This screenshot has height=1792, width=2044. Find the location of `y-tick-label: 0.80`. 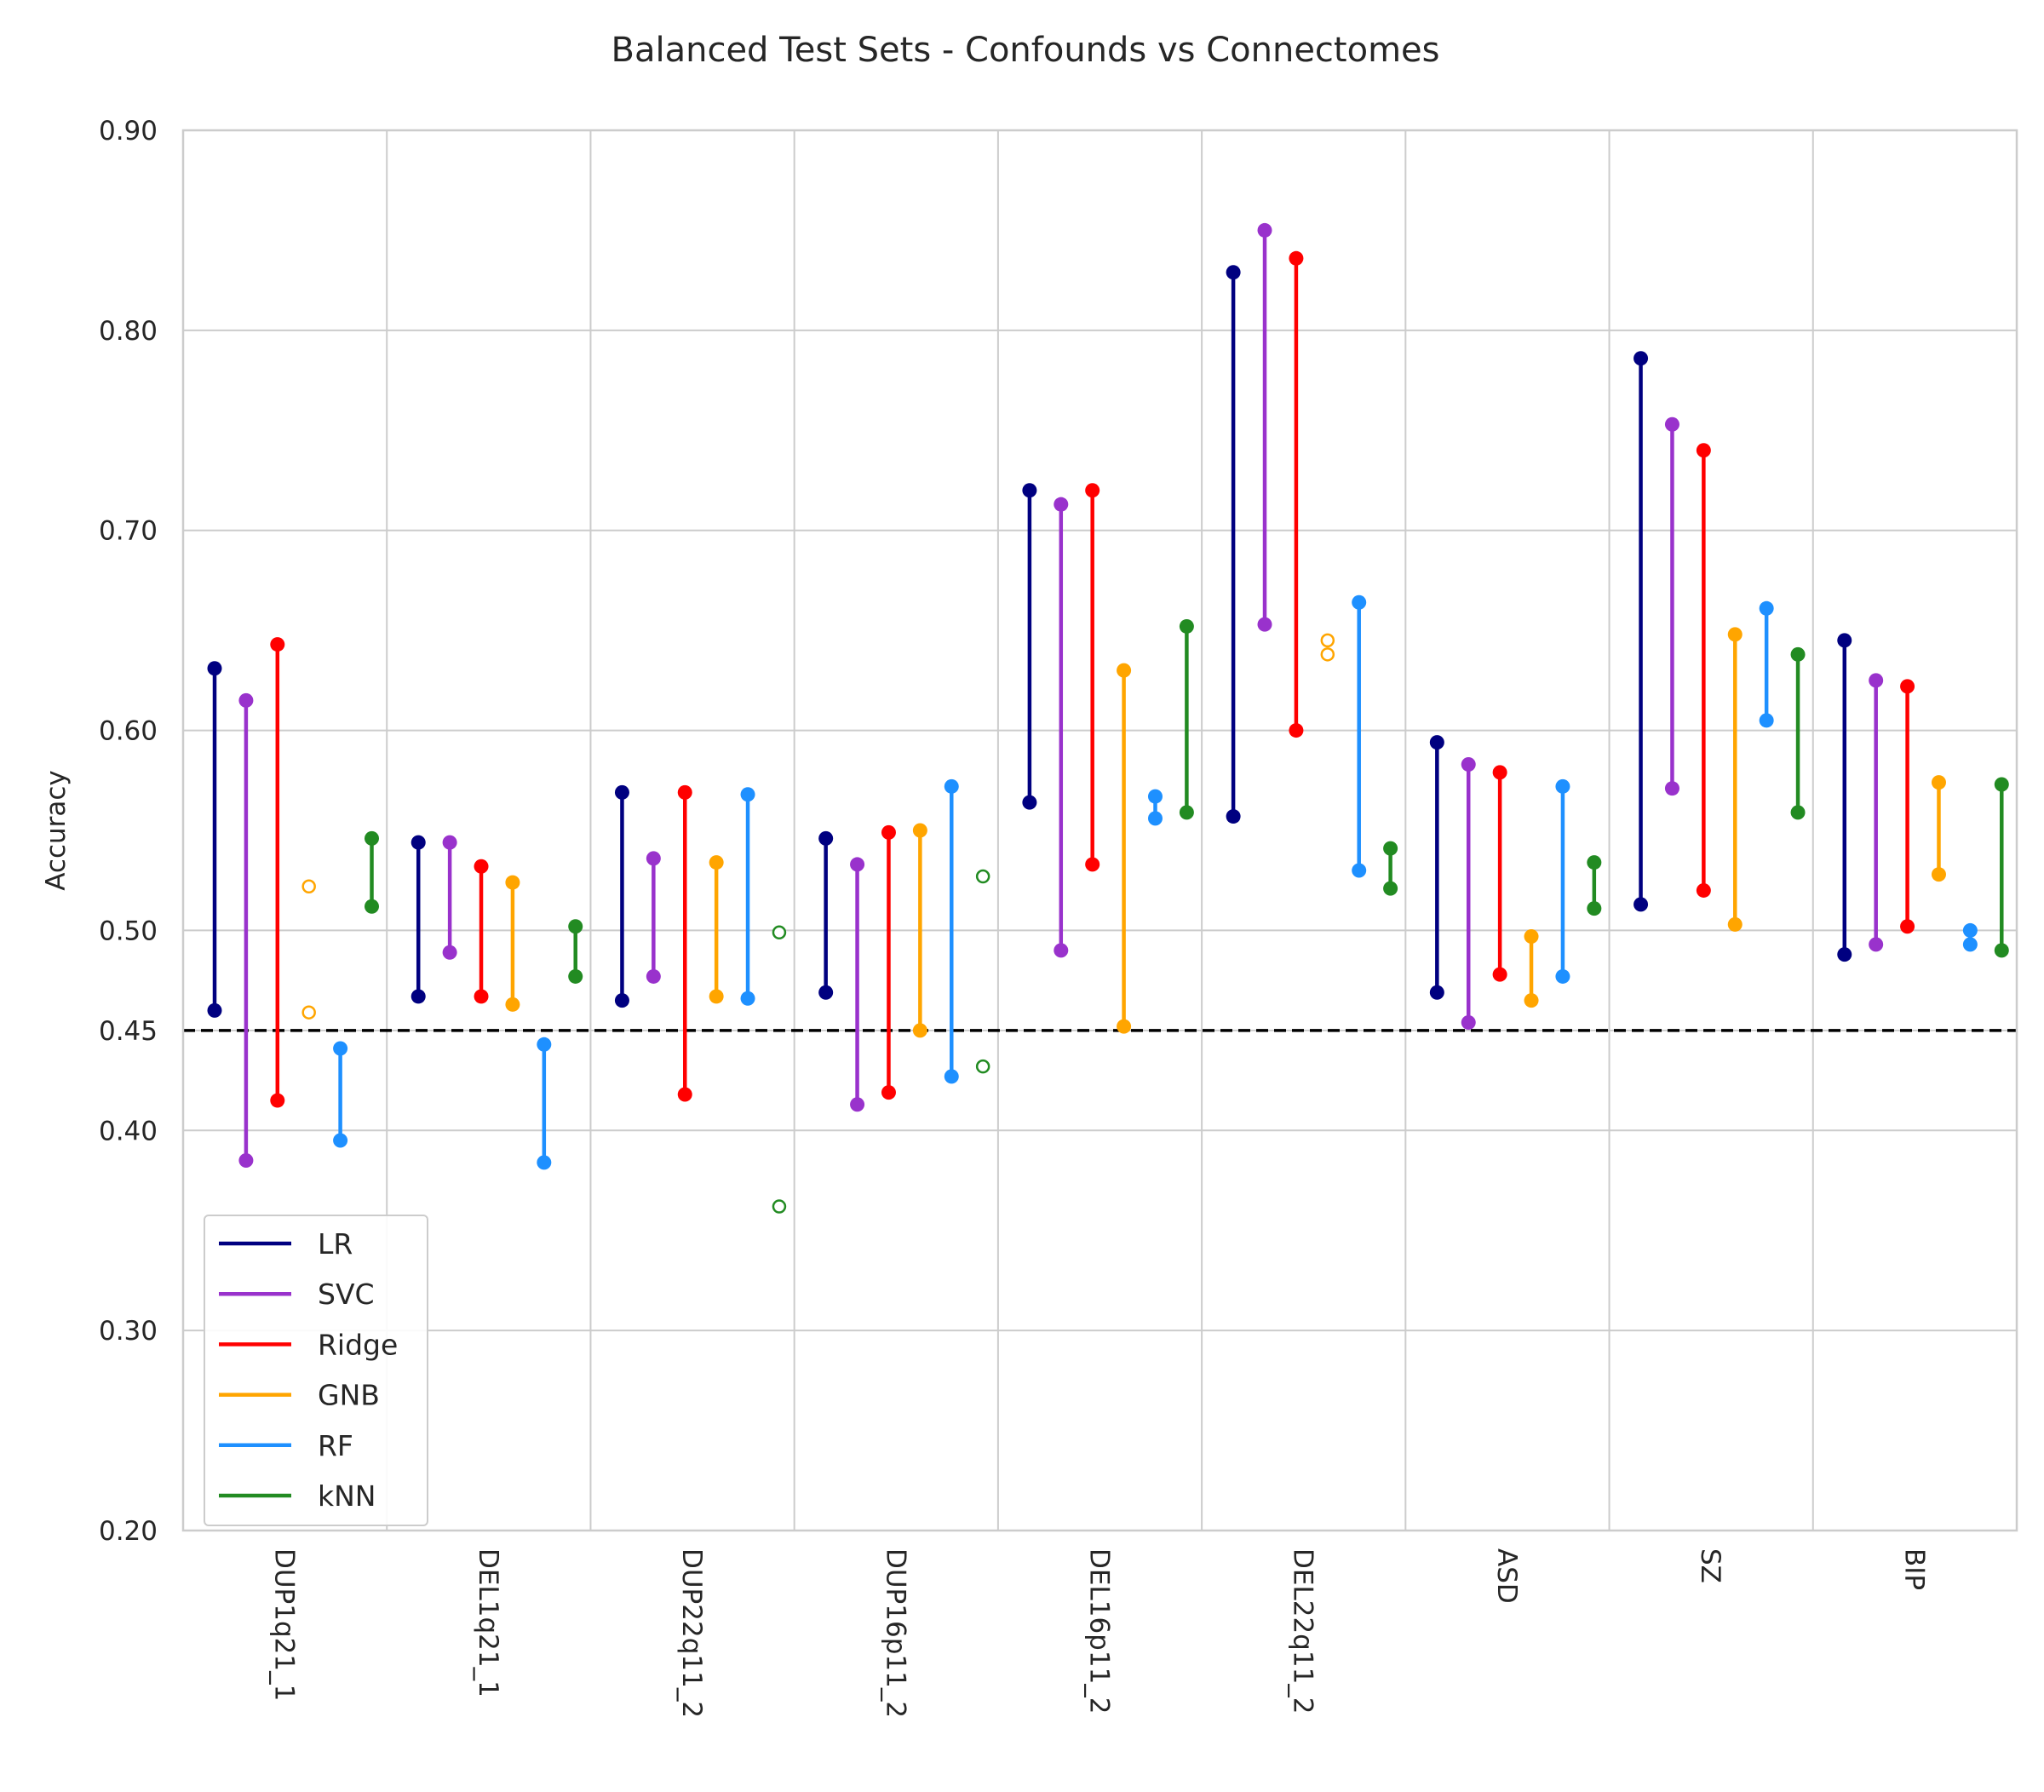

y-tick-label: 0.80 is located at coordinates (128, 331).